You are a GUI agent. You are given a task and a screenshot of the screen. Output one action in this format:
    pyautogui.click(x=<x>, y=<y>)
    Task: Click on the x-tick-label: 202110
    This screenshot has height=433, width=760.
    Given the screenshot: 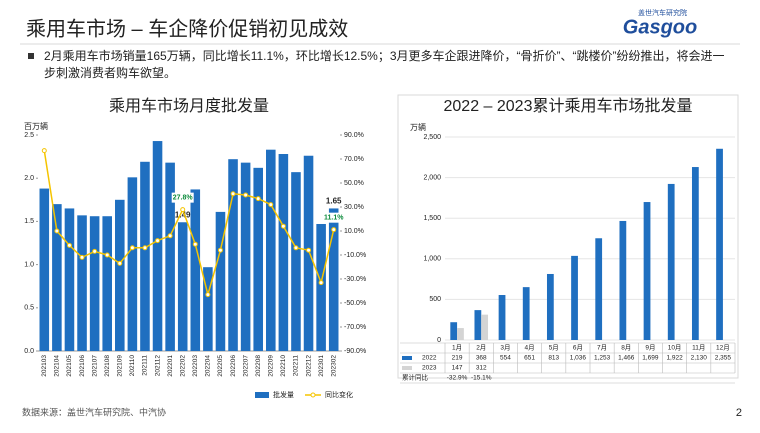 What is the action you would take?
    pyautogui.click(x=132, y=366)
    